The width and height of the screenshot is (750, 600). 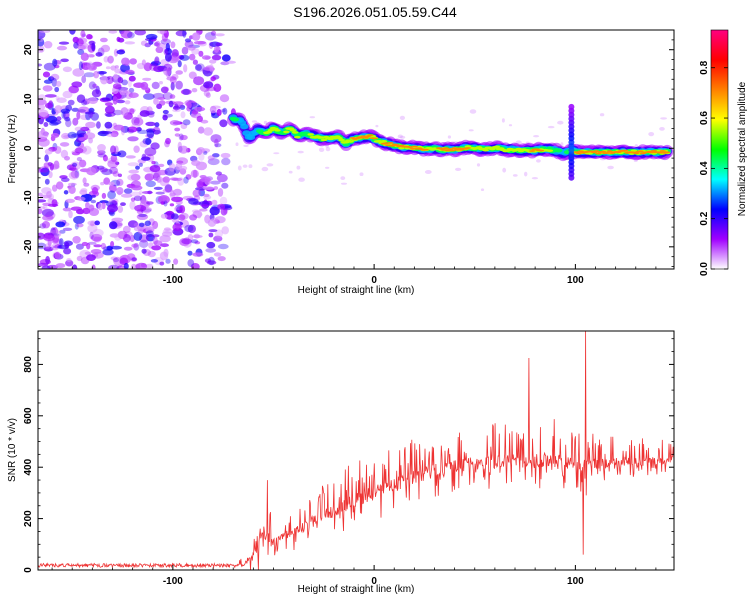 What do you see at coordinates (713, 168) in the screenshot?
I see `colorbar-ticks: 0.0 0.2 0.4 0.6 0.8` at bounding box center [713, 168].